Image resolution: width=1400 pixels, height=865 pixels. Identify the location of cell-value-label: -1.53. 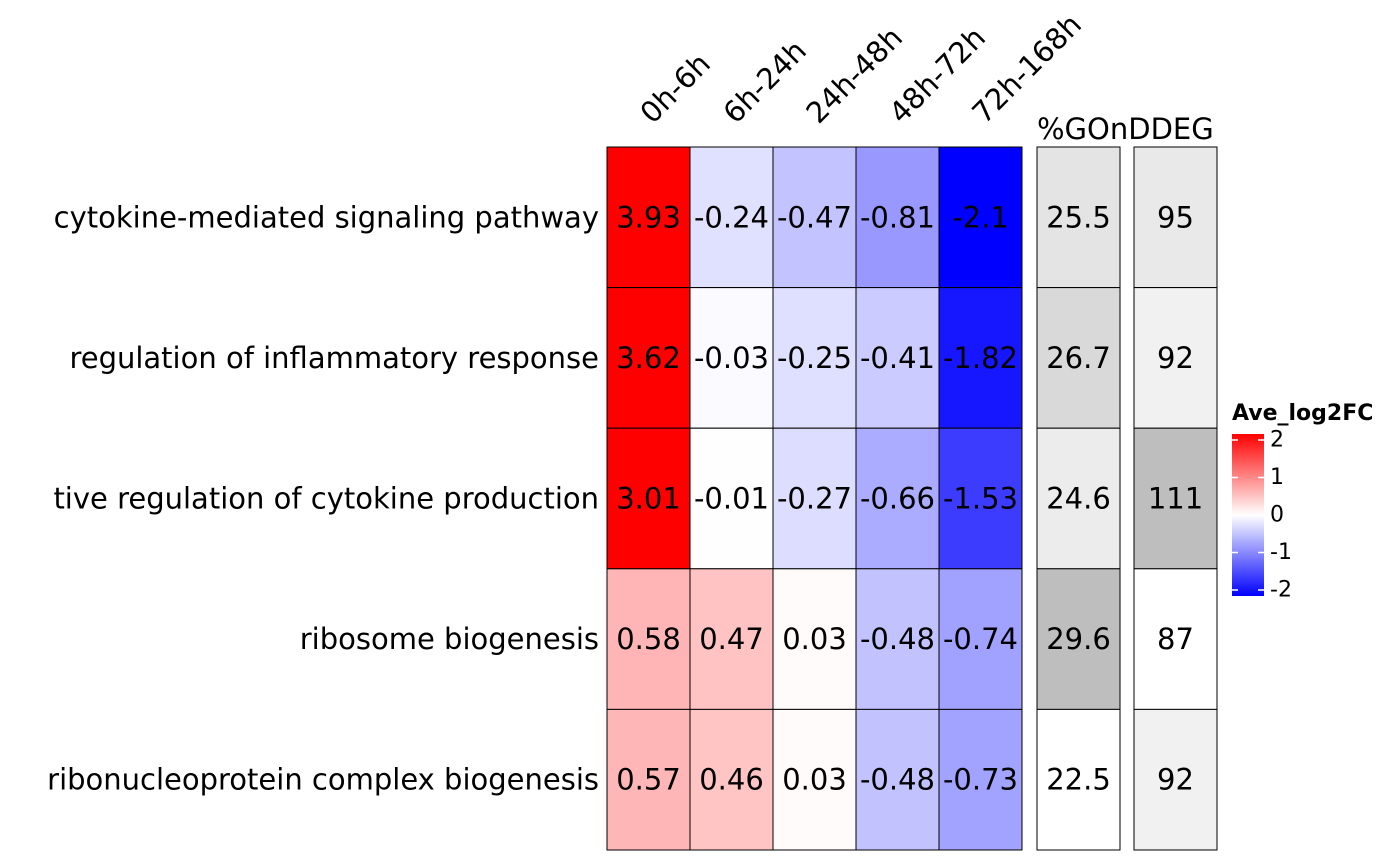
(980, 499).